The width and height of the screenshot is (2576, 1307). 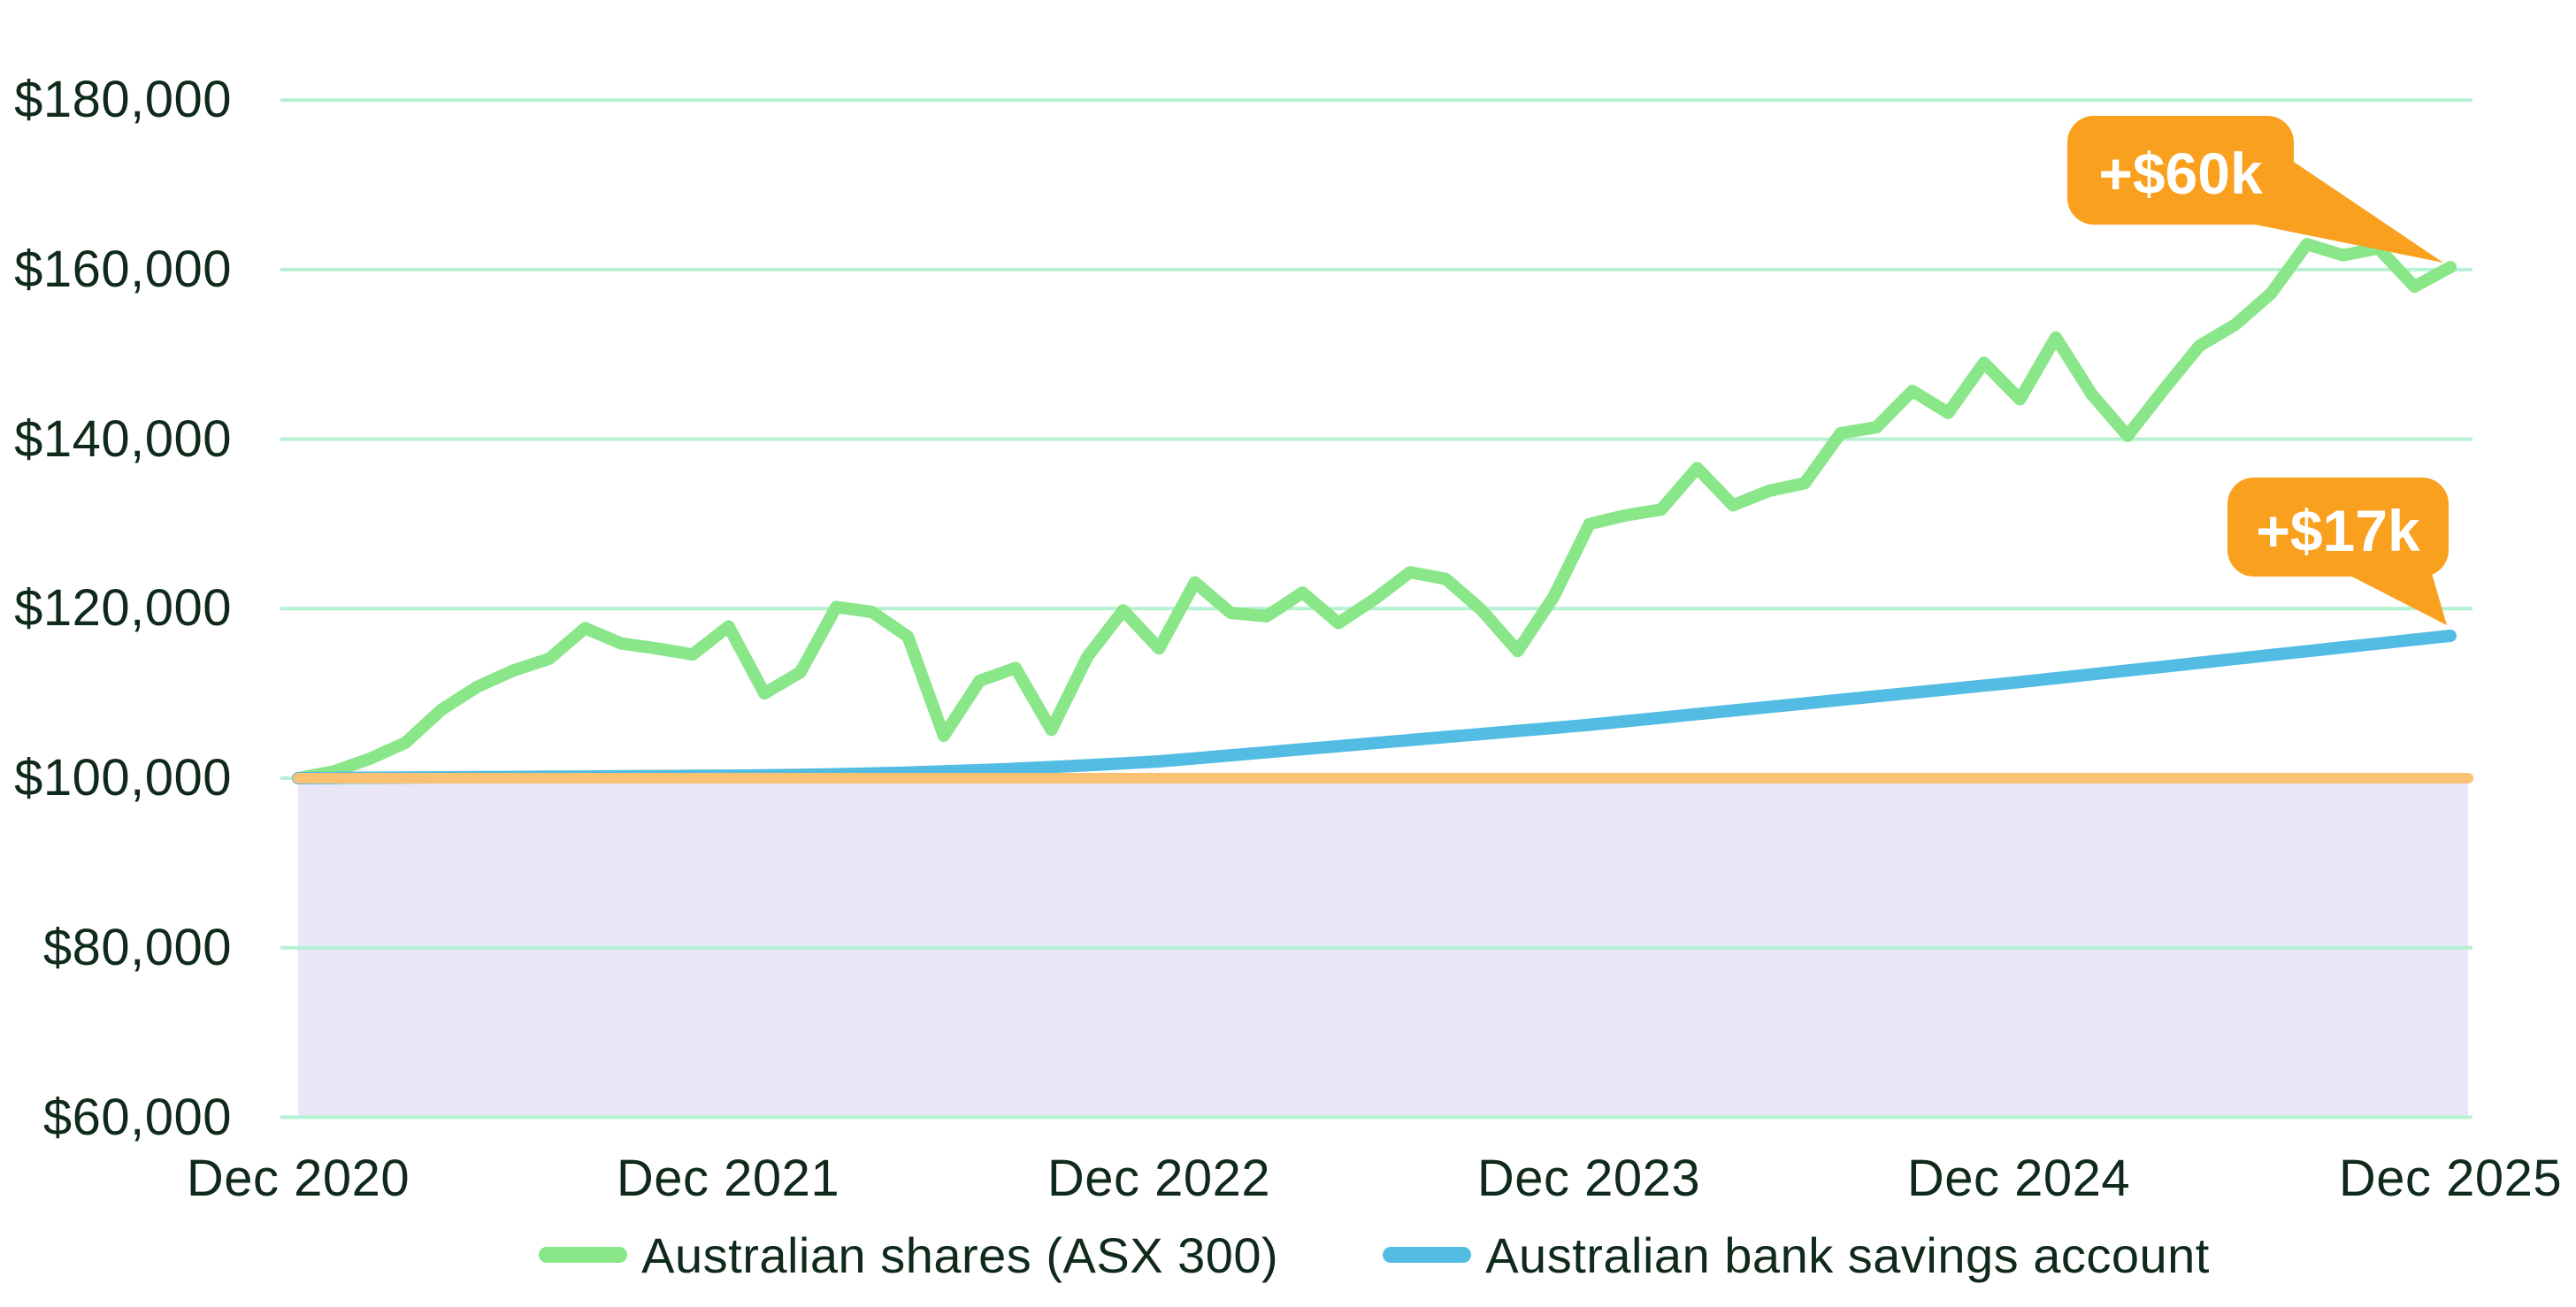 What do you see at coordinates (123, 439) in the screenshot?
I see `y-tick-140000: $140,000` at bounding box center [123, 439].